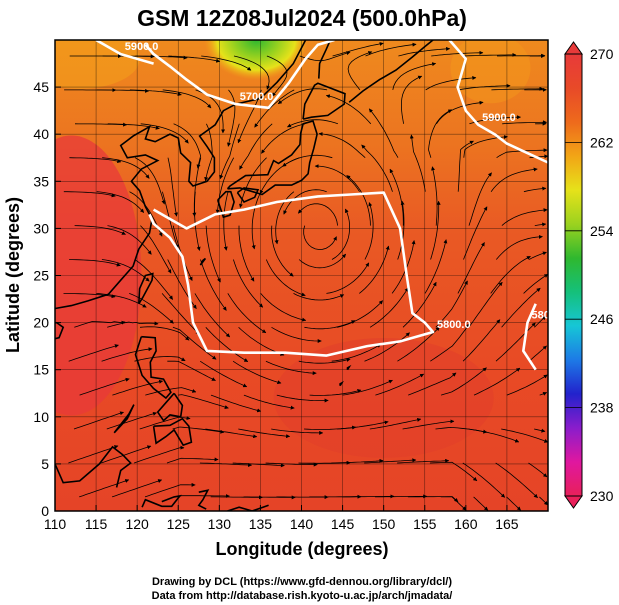  What do you see at coordinates (384, 524) in the screenshot?
I see `x-tick-label: 150` at bounding box center [384, 524].